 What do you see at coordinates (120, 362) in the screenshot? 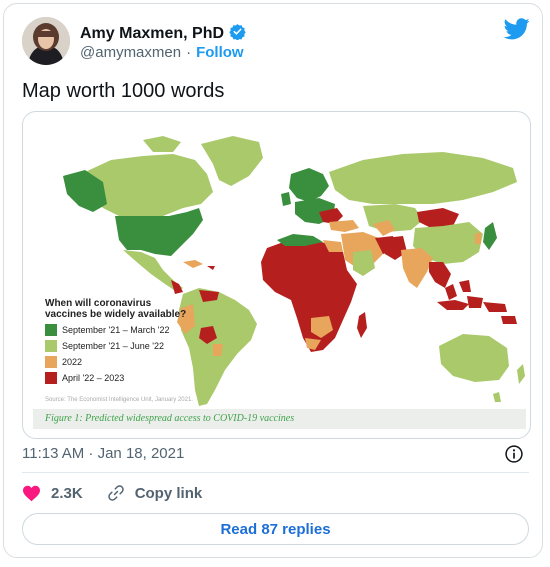
I see `legend-item: 2022` at bounding box center [120, 362].